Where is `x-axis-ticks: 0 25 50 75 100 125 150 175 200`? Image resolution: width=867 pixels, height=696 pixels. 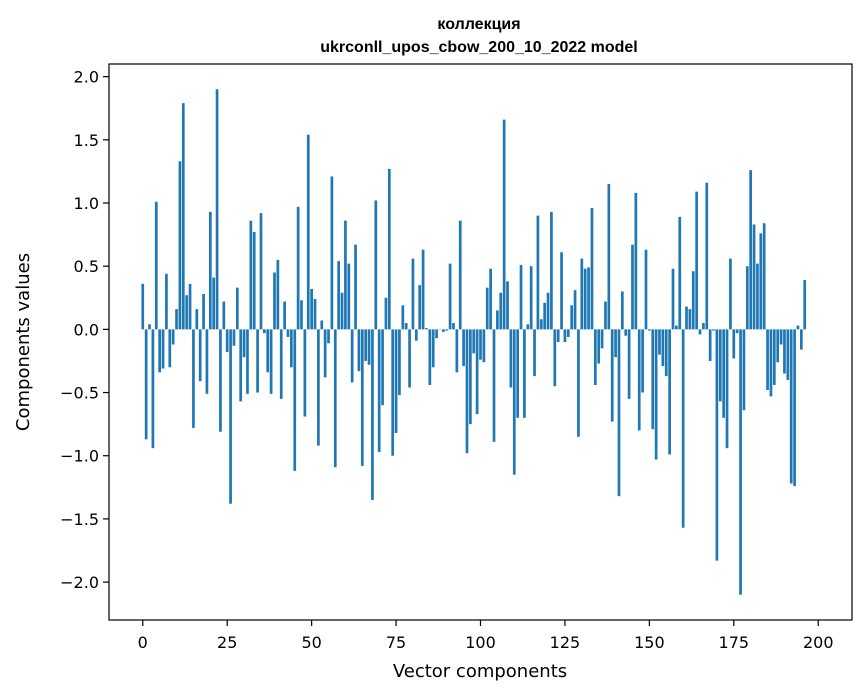
x-axis-ticks: 0 25 50 75 100 125 150 175 200 is located at coordinates (486, 636).